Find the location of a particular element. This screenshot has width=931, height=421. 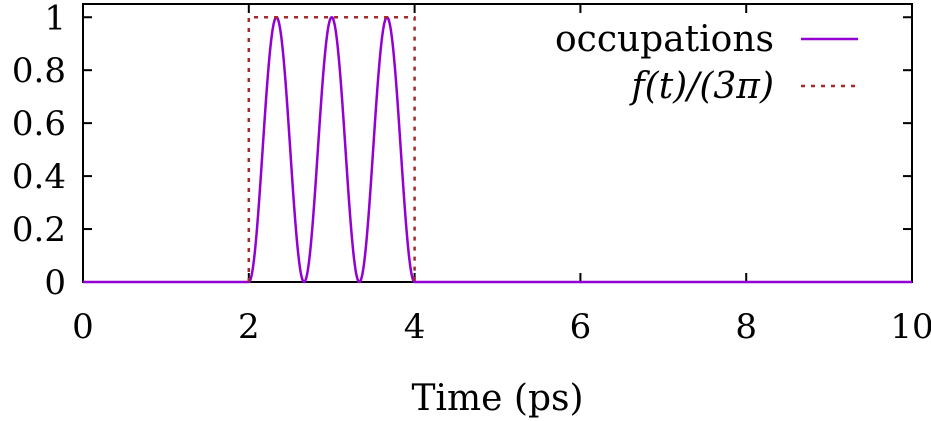

y-tick-label: 1 is located at coordinates (55, 19).